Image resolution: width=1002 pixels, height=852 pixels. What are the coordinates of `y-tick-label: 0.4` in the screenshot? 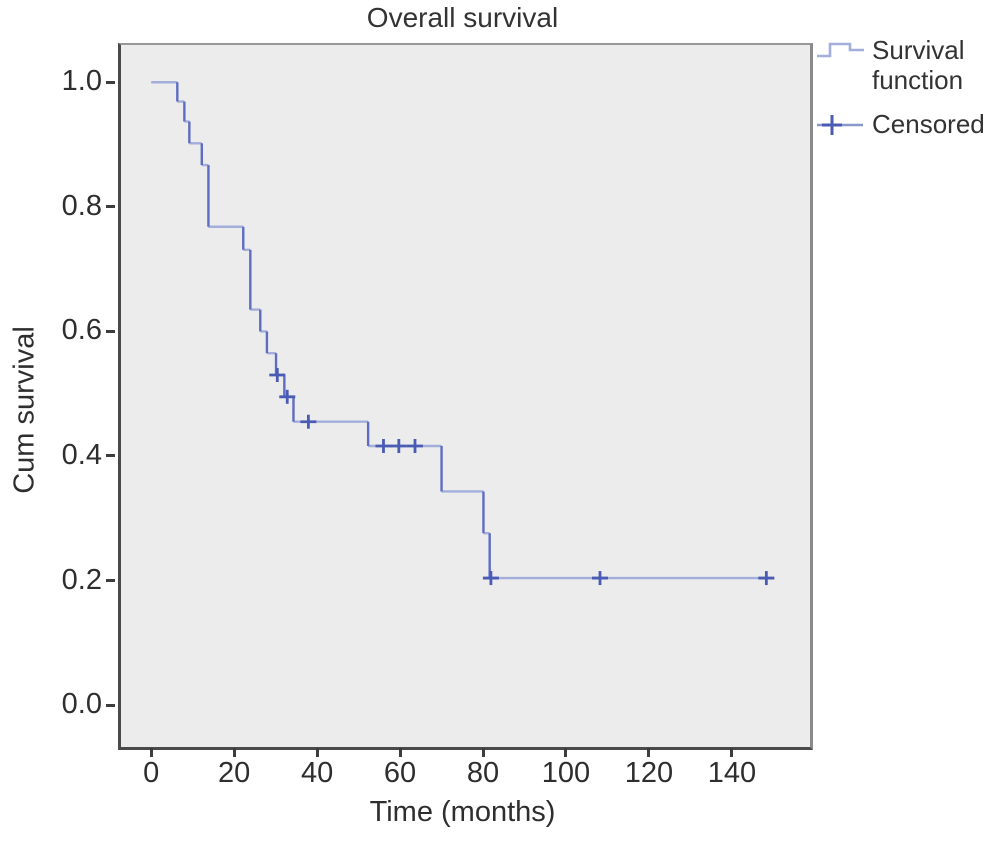 It's located at (81, 454).